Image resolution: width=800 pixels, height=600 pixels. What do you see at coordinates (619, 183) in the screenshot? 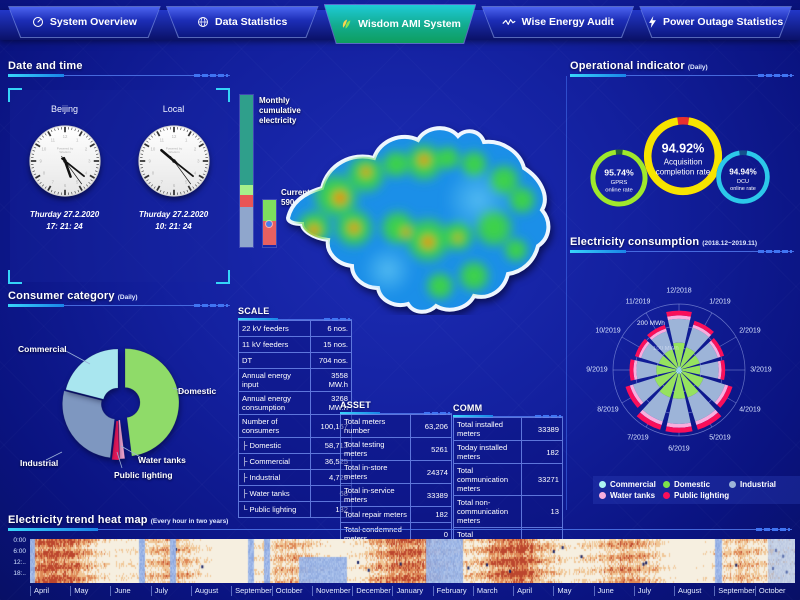
I see `gauge-label-1: GPRS` at bounding box center [619, 183].